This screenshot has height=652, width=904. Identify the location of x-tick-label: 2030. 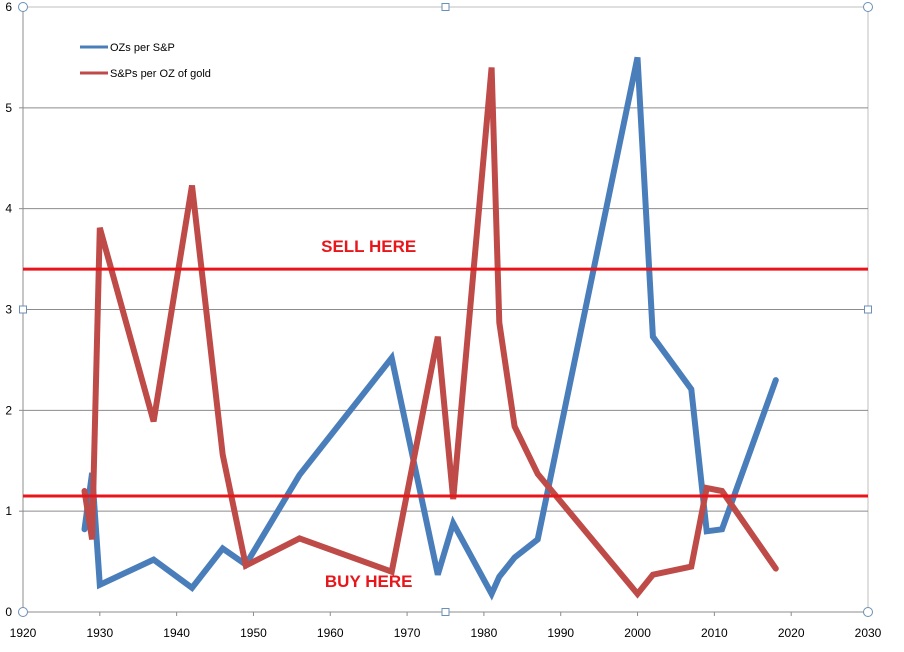
(868, 633).